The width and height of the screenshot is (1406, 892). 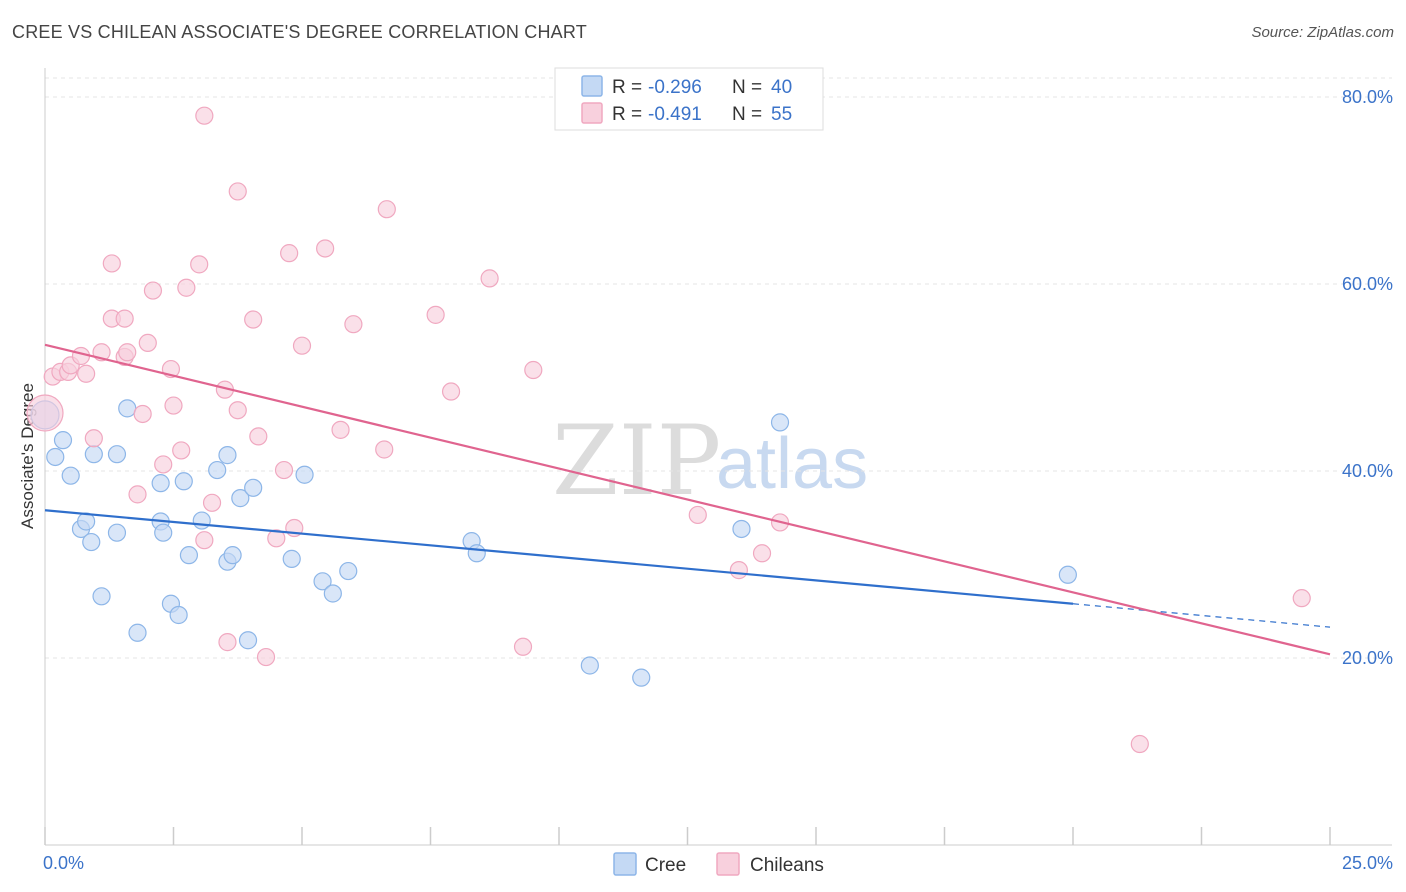 I want to click on series-legend-label-chileans: Chileans, so click(x=787, y=865).